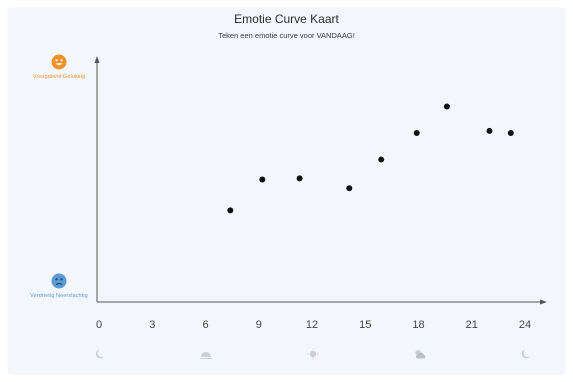 This screenshot has height=382, width=573. Describe the element at coordinates (59, 62) in the screenshot. I see `happy-face-icon` at that location.